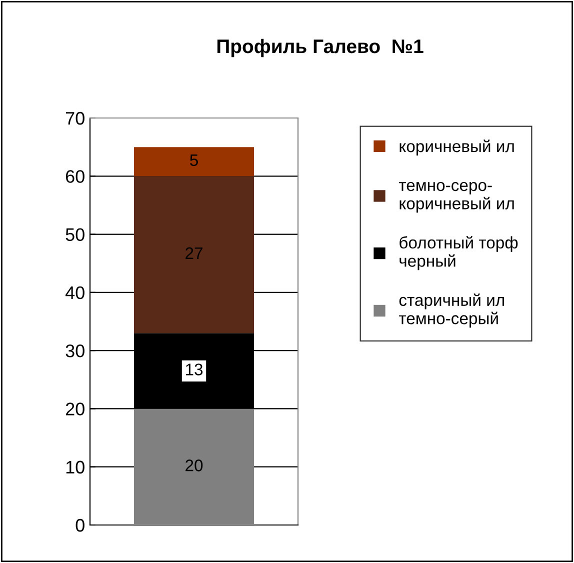  I want to click on y-tick-label: 60, so click(75, 176).